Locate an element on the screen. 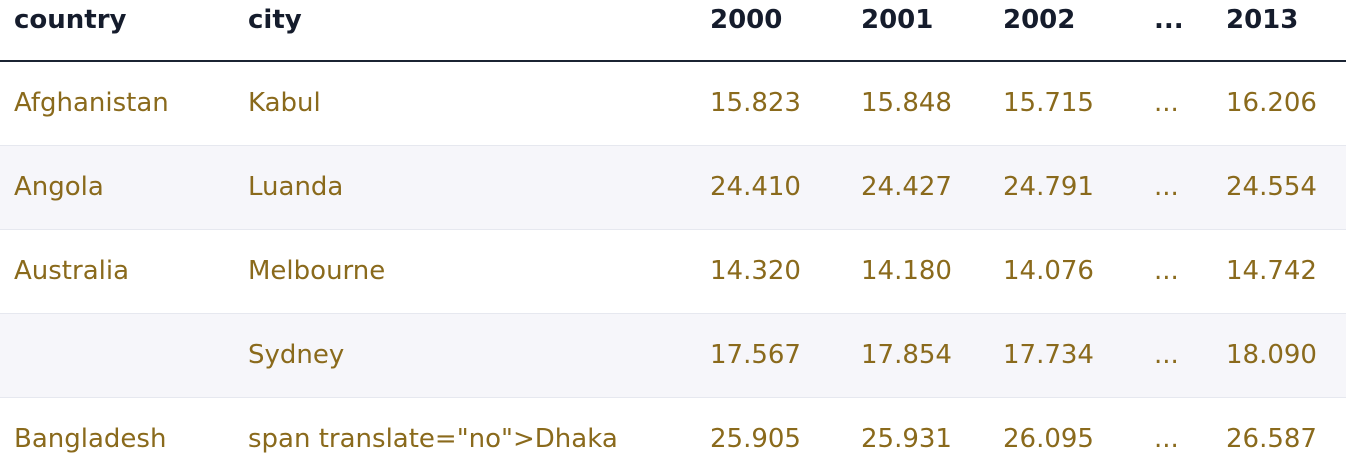 The image size is (1346, 474). cell-2000: 25.905 is located at coordinates (755, 439).